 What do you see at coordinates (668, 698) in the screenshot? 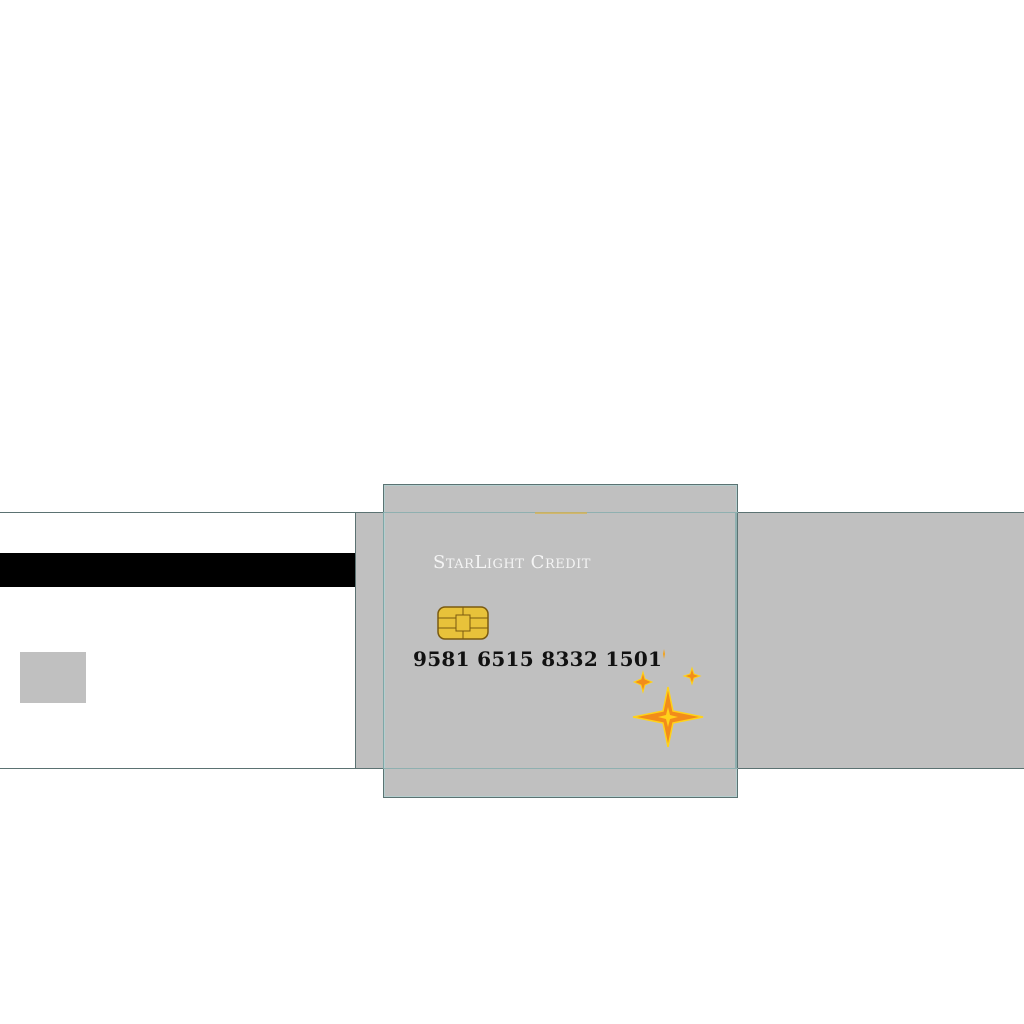
I see `sparkle-star-icon` at bounding box center [668, 698].